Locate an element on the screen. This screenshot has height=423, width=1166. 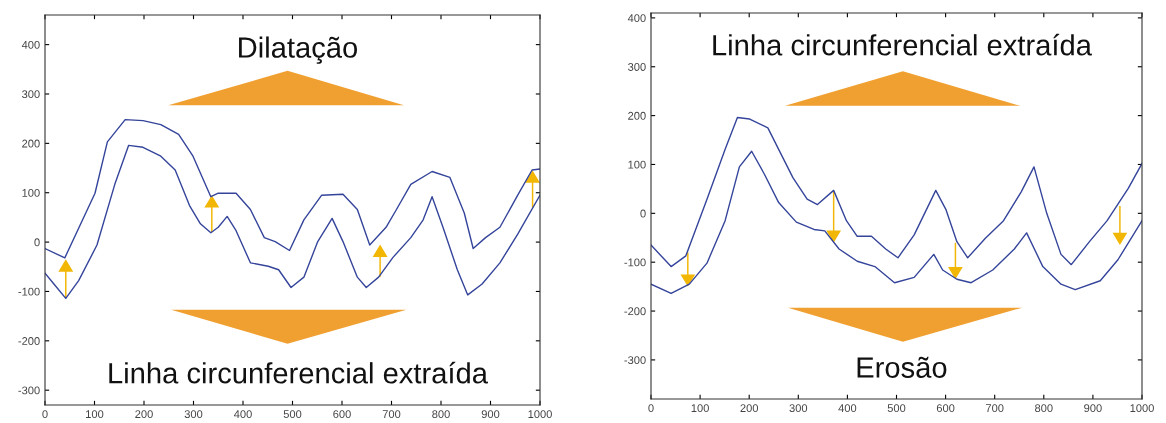
annotation: Erosão is located at coordinates (902, 367).